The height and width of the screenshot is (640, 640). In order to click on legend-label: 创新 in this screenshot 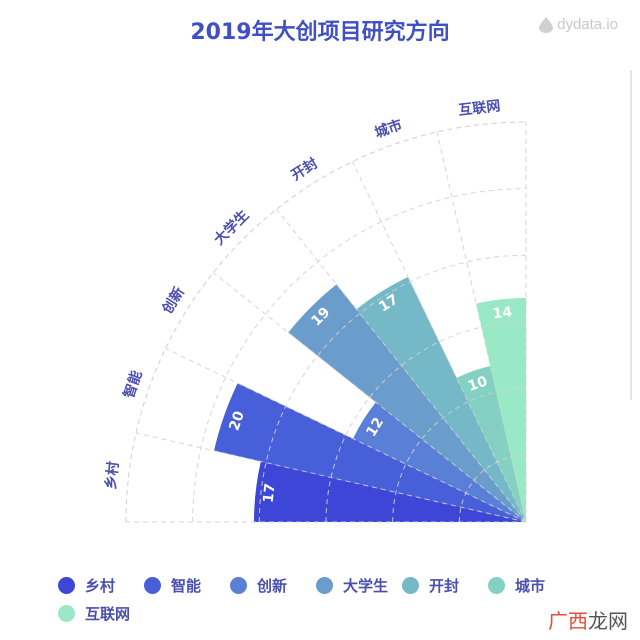, I will do `click(272, 585)`.